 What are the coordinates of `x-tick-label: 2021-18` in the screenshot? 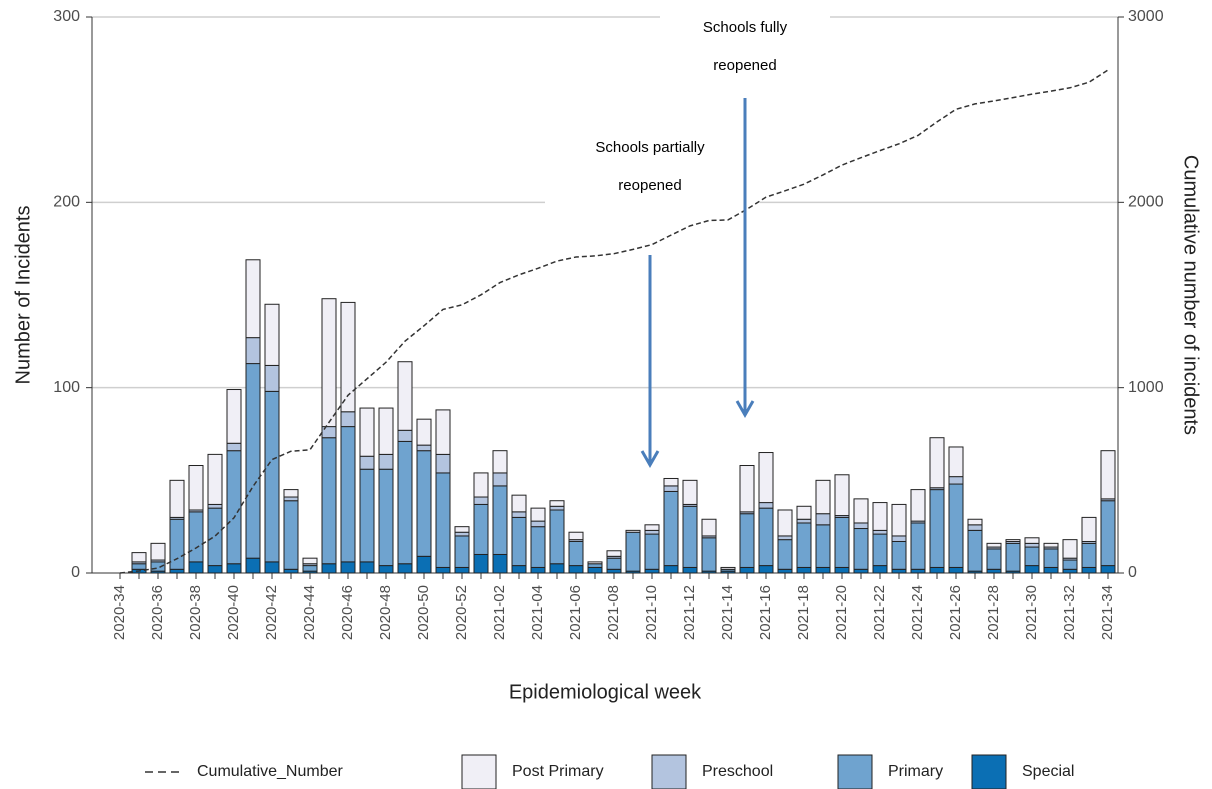 It's located at (803, 612).